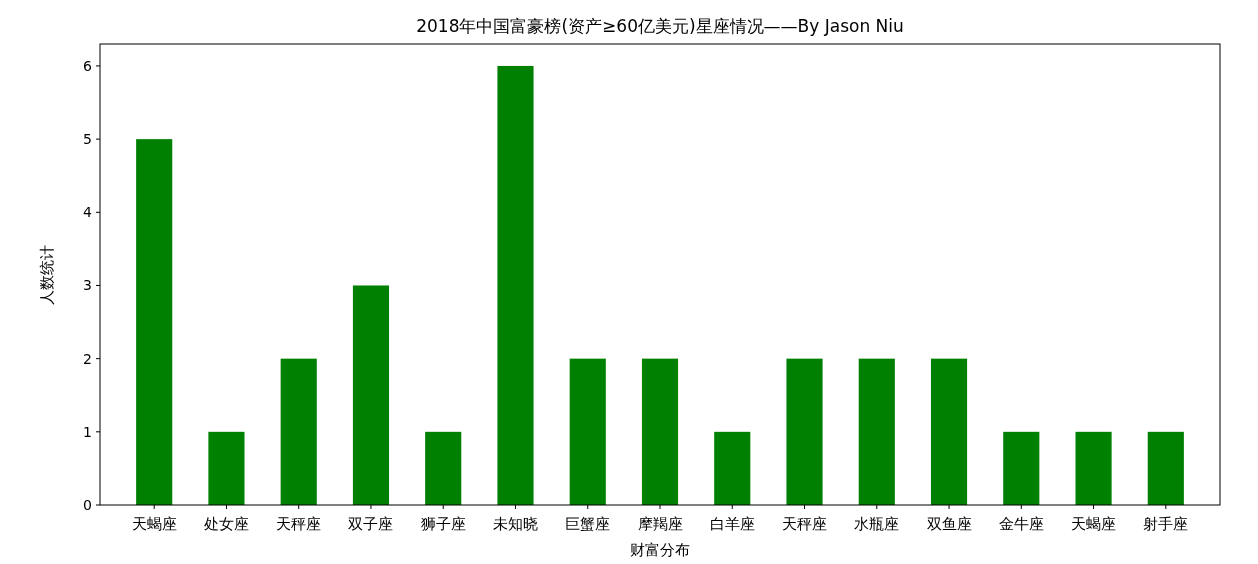 The image size is (1258, 564). I want to click on x-axis-title: 财富分布, so click(660, 550).